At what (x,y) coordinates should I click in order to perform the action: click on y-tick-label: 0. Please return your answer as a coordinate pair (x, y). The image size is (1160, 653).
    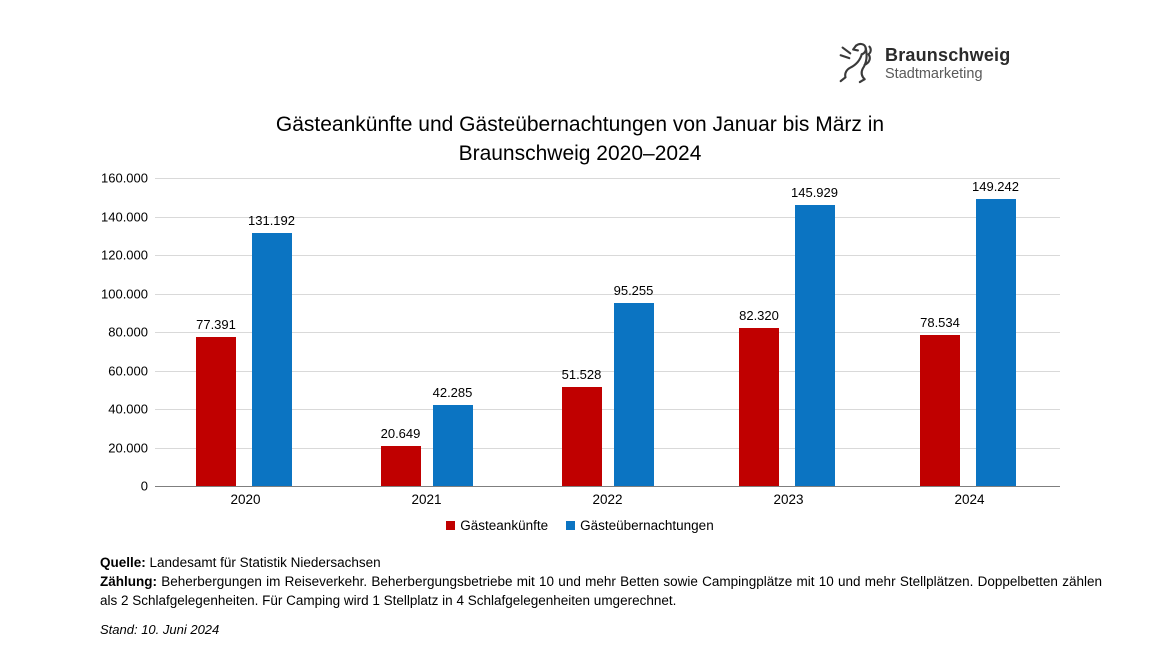
    Looking at the image, I should click on (144, 486).